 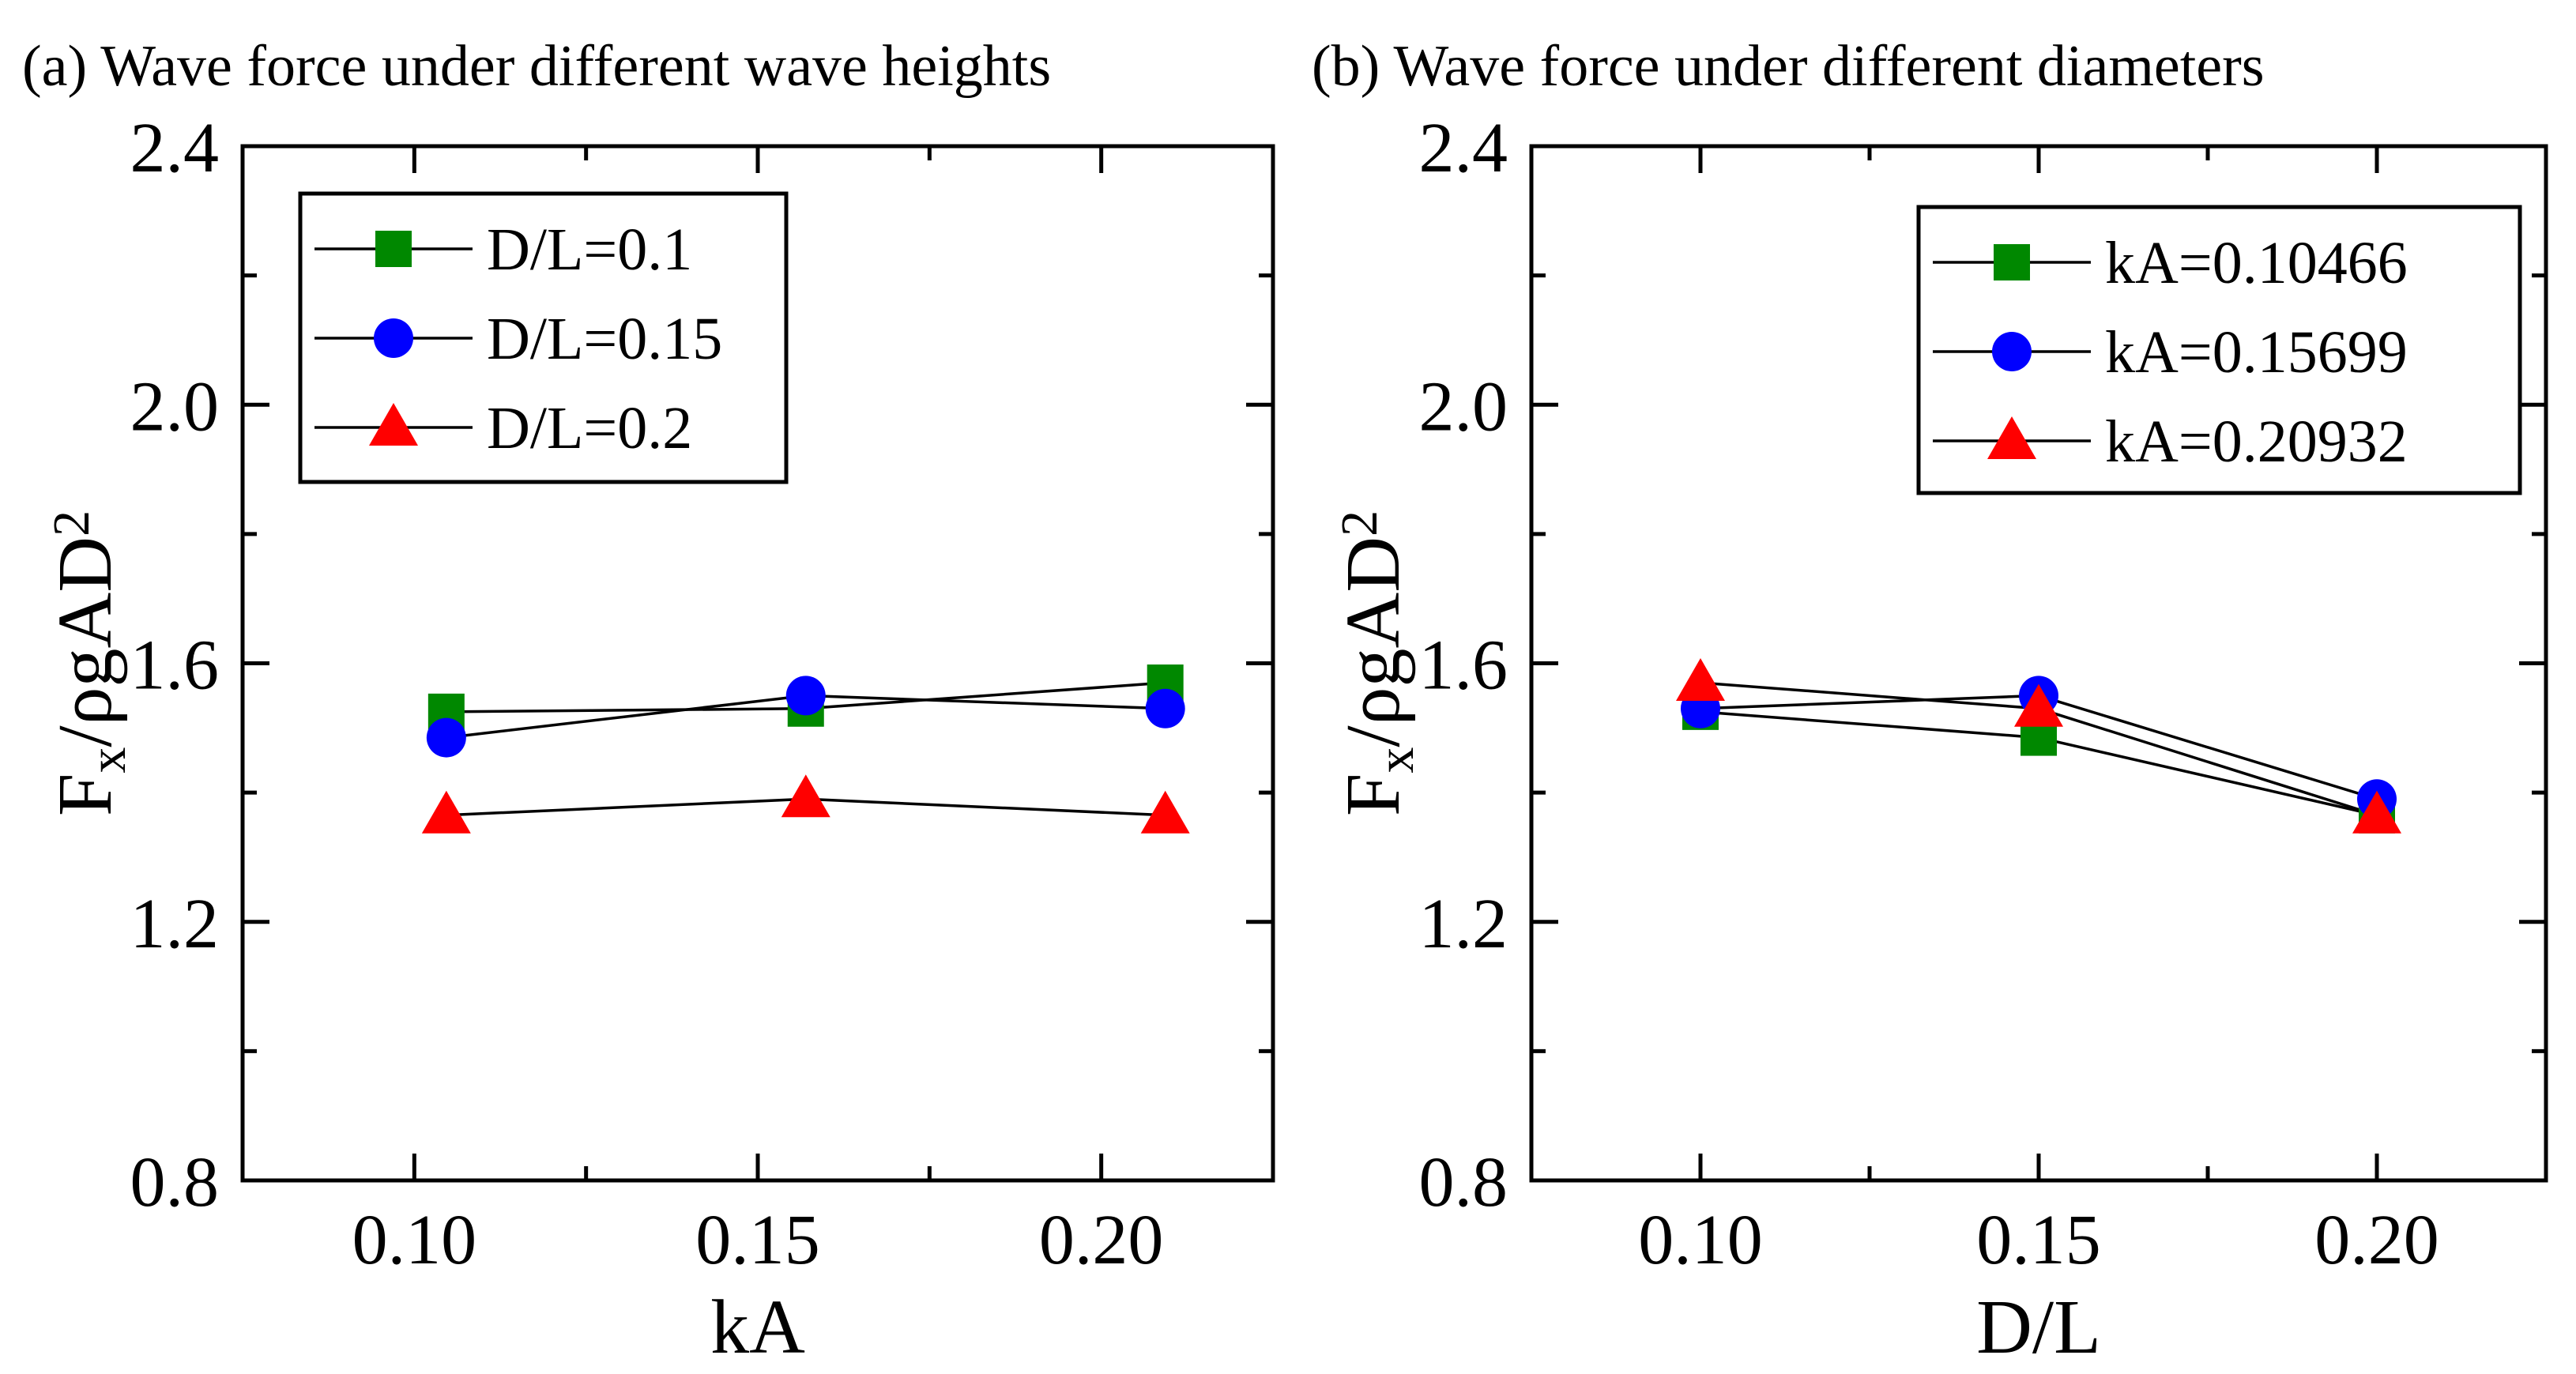 I want to click on x-axis-label: kA, so click(x=757, y=1327).